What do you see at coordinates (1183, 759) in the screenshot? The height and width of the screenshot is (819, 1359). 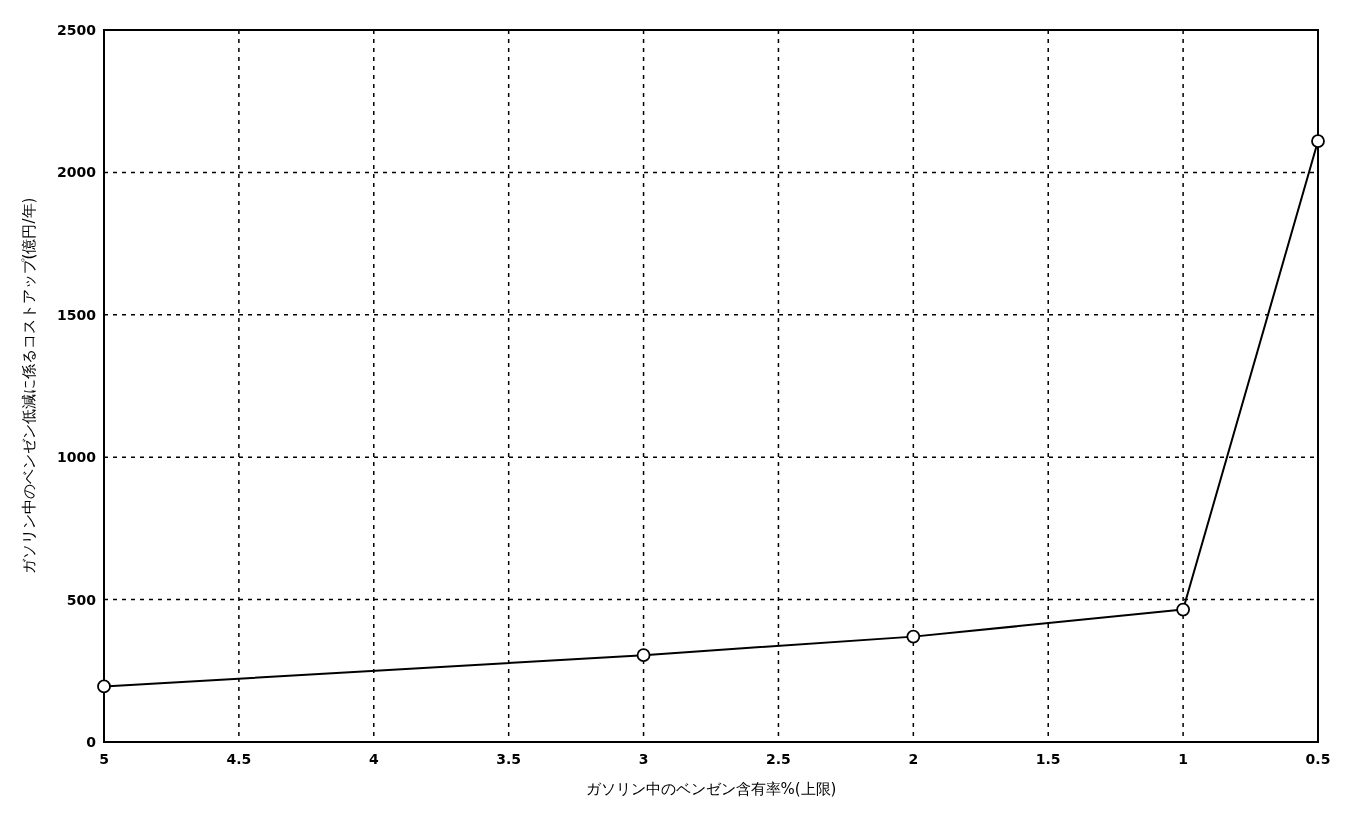 I see `x-tick-label: 1` at bounding box center [1183, 759].